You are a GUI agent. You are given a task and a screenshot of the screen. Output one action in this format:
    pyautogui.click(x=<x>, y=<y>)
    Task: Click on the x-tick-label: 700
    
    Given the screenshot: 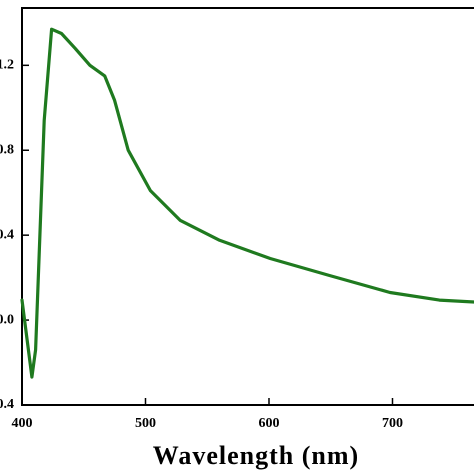 What is the action you would take?
    pyautogui.click(x=392, y=423)
    